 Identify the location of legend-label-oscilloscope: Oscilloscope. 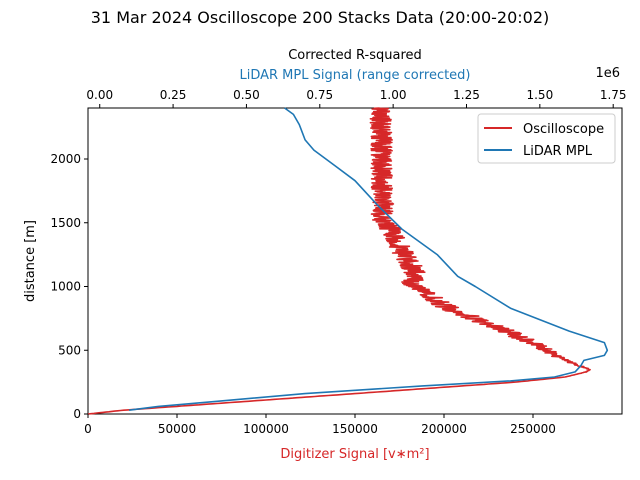
(563, 129).